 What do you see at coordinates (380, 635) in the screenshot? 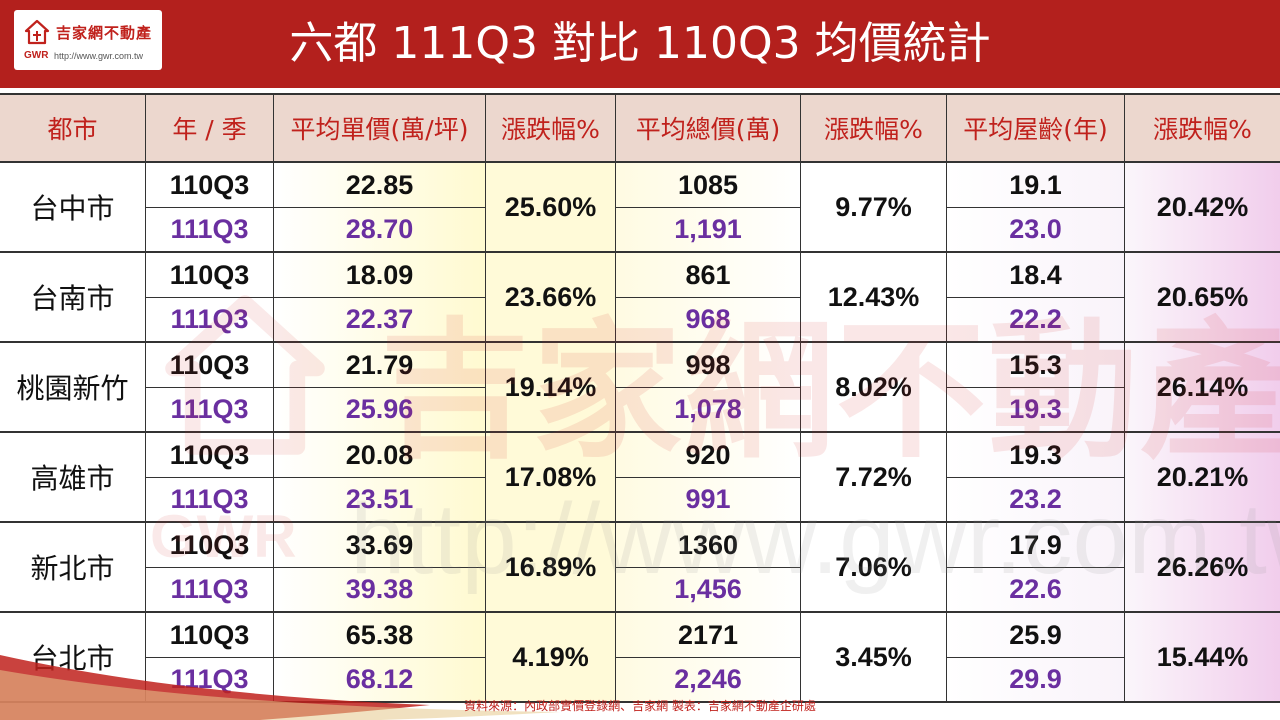
I see `unit-price-prev: 65.38` at bounding box center [380, 635].